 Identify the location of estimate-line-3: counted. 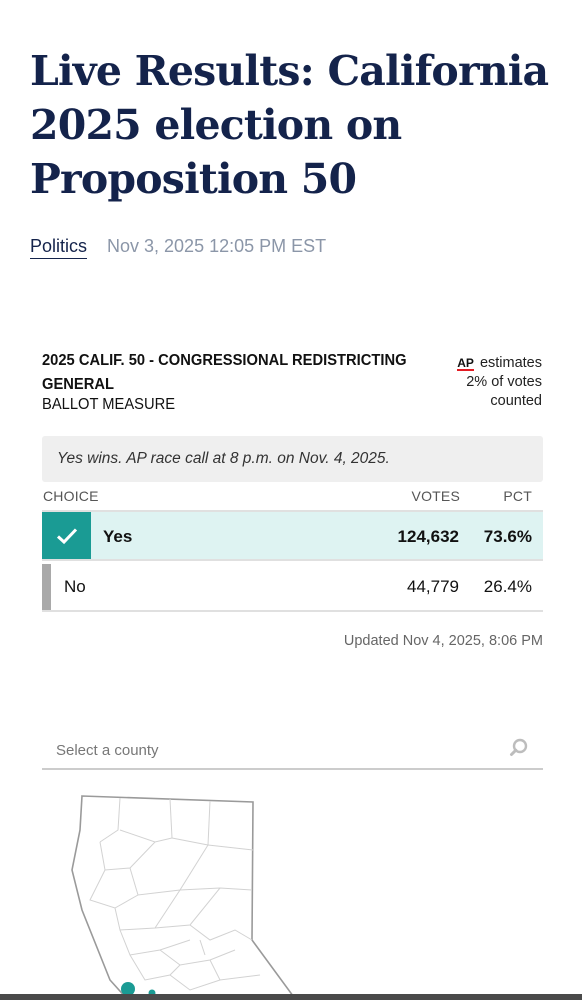
(516, 401).